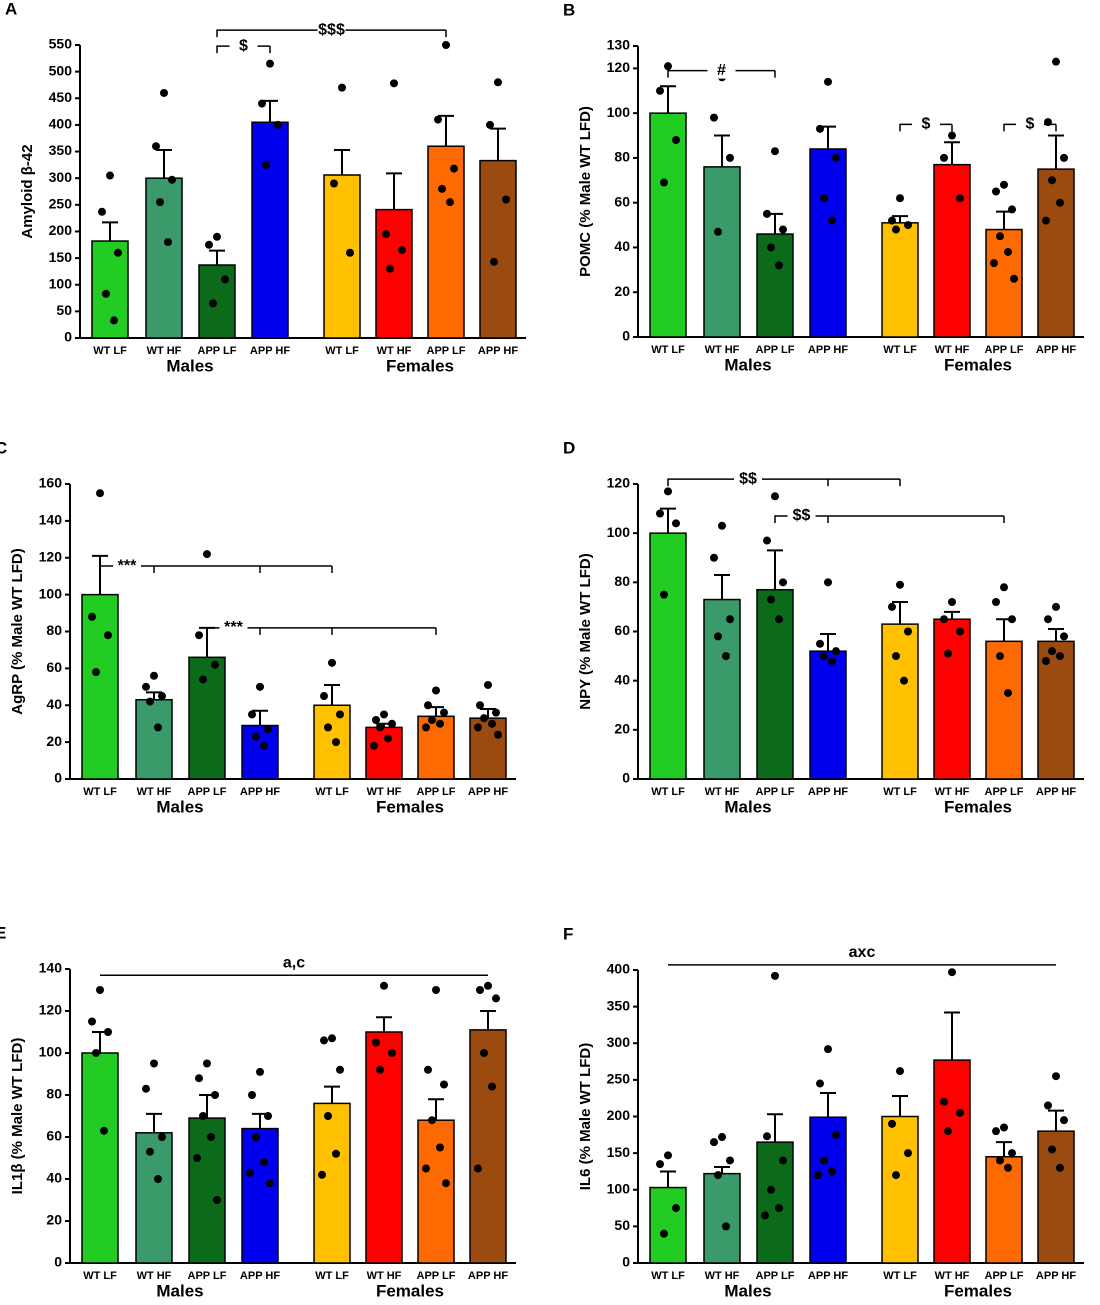  Describe the element at coordinates (243, 46) in the screenshot. I see `label-bg` at that location.